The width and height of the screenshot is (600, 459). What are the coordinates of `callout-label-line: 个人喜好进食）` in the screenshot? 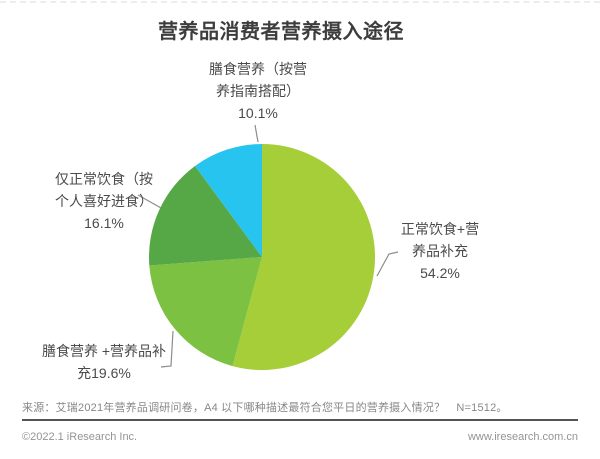 It's located at (104, 201).